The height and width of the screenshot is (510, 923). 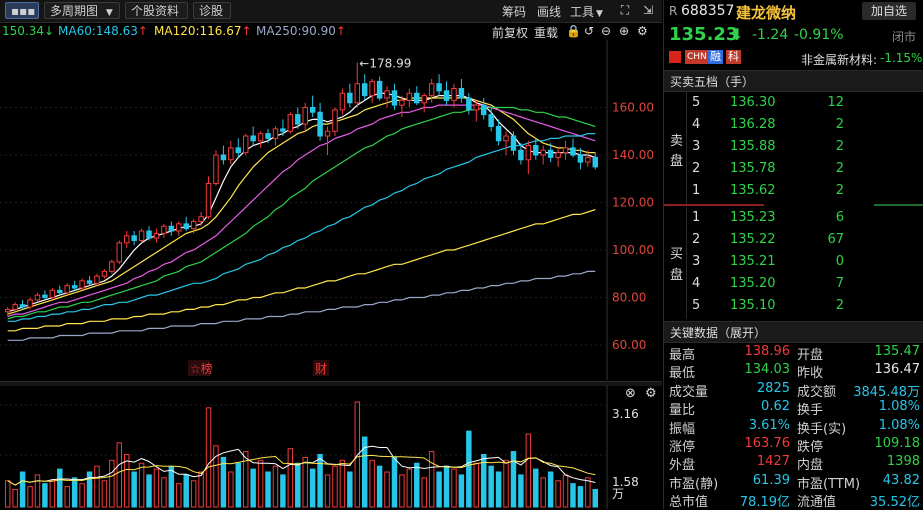 What do you see at coordinates (385, 63) in the screenshot?
I see `peak-label: ←178.99` at bounding box center [385, 63].